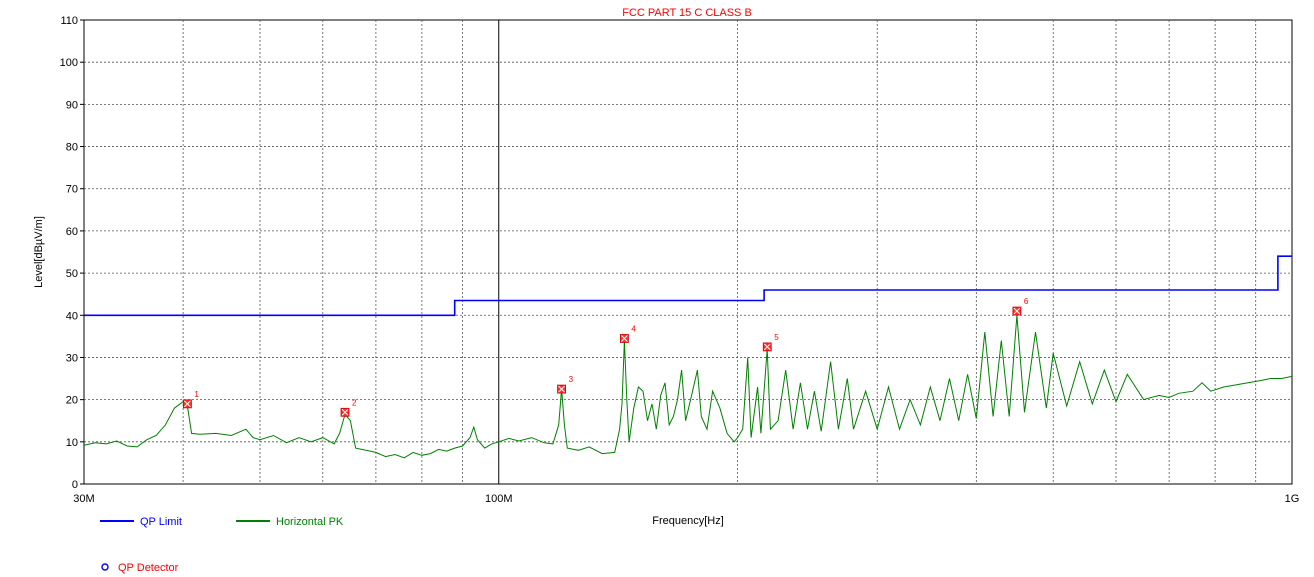  What do you see at coordinates (1292, 499) in the screenshot?
I see `x-tick-label: 1G` at bounding box center [1292, 499].